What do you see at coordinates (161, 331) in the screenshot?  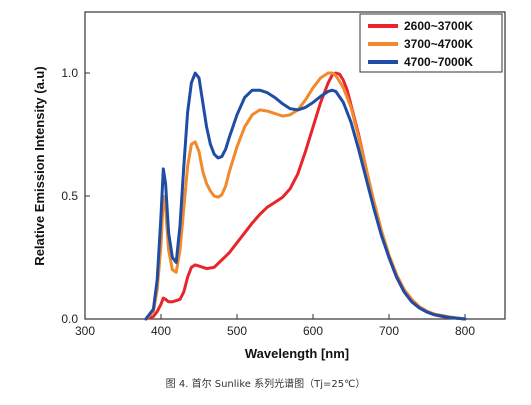 I see `x-tick-label: 400` at bounding box center [161, 331].